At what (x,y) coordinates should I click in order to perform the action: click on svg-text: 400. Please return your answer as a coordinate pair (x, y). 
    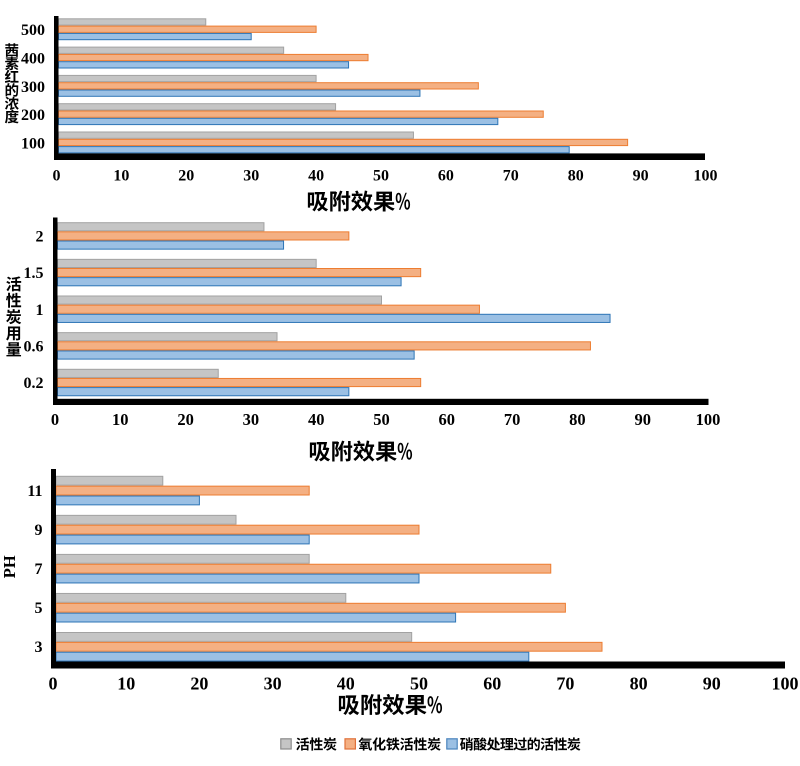
    Looking at the image, I should click on (33, 59).